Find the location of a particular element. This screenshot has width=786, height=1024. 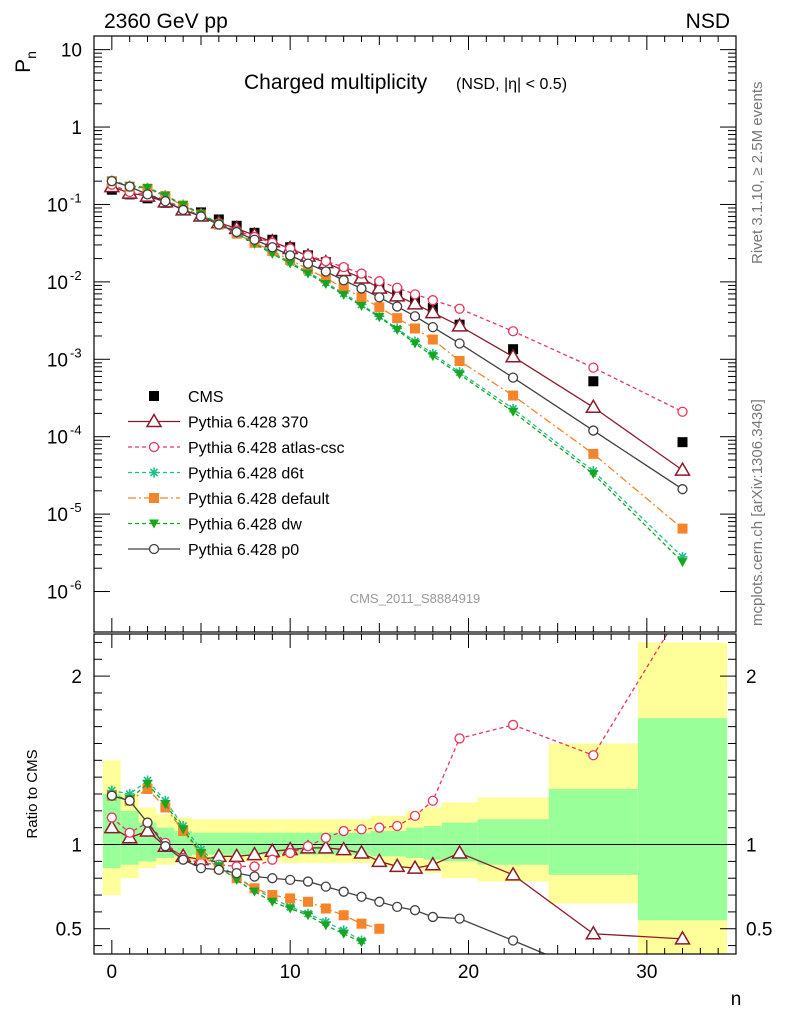

legend-label-2: Pythia 6.428 atlas-csc is located at coordinates (266, 448).